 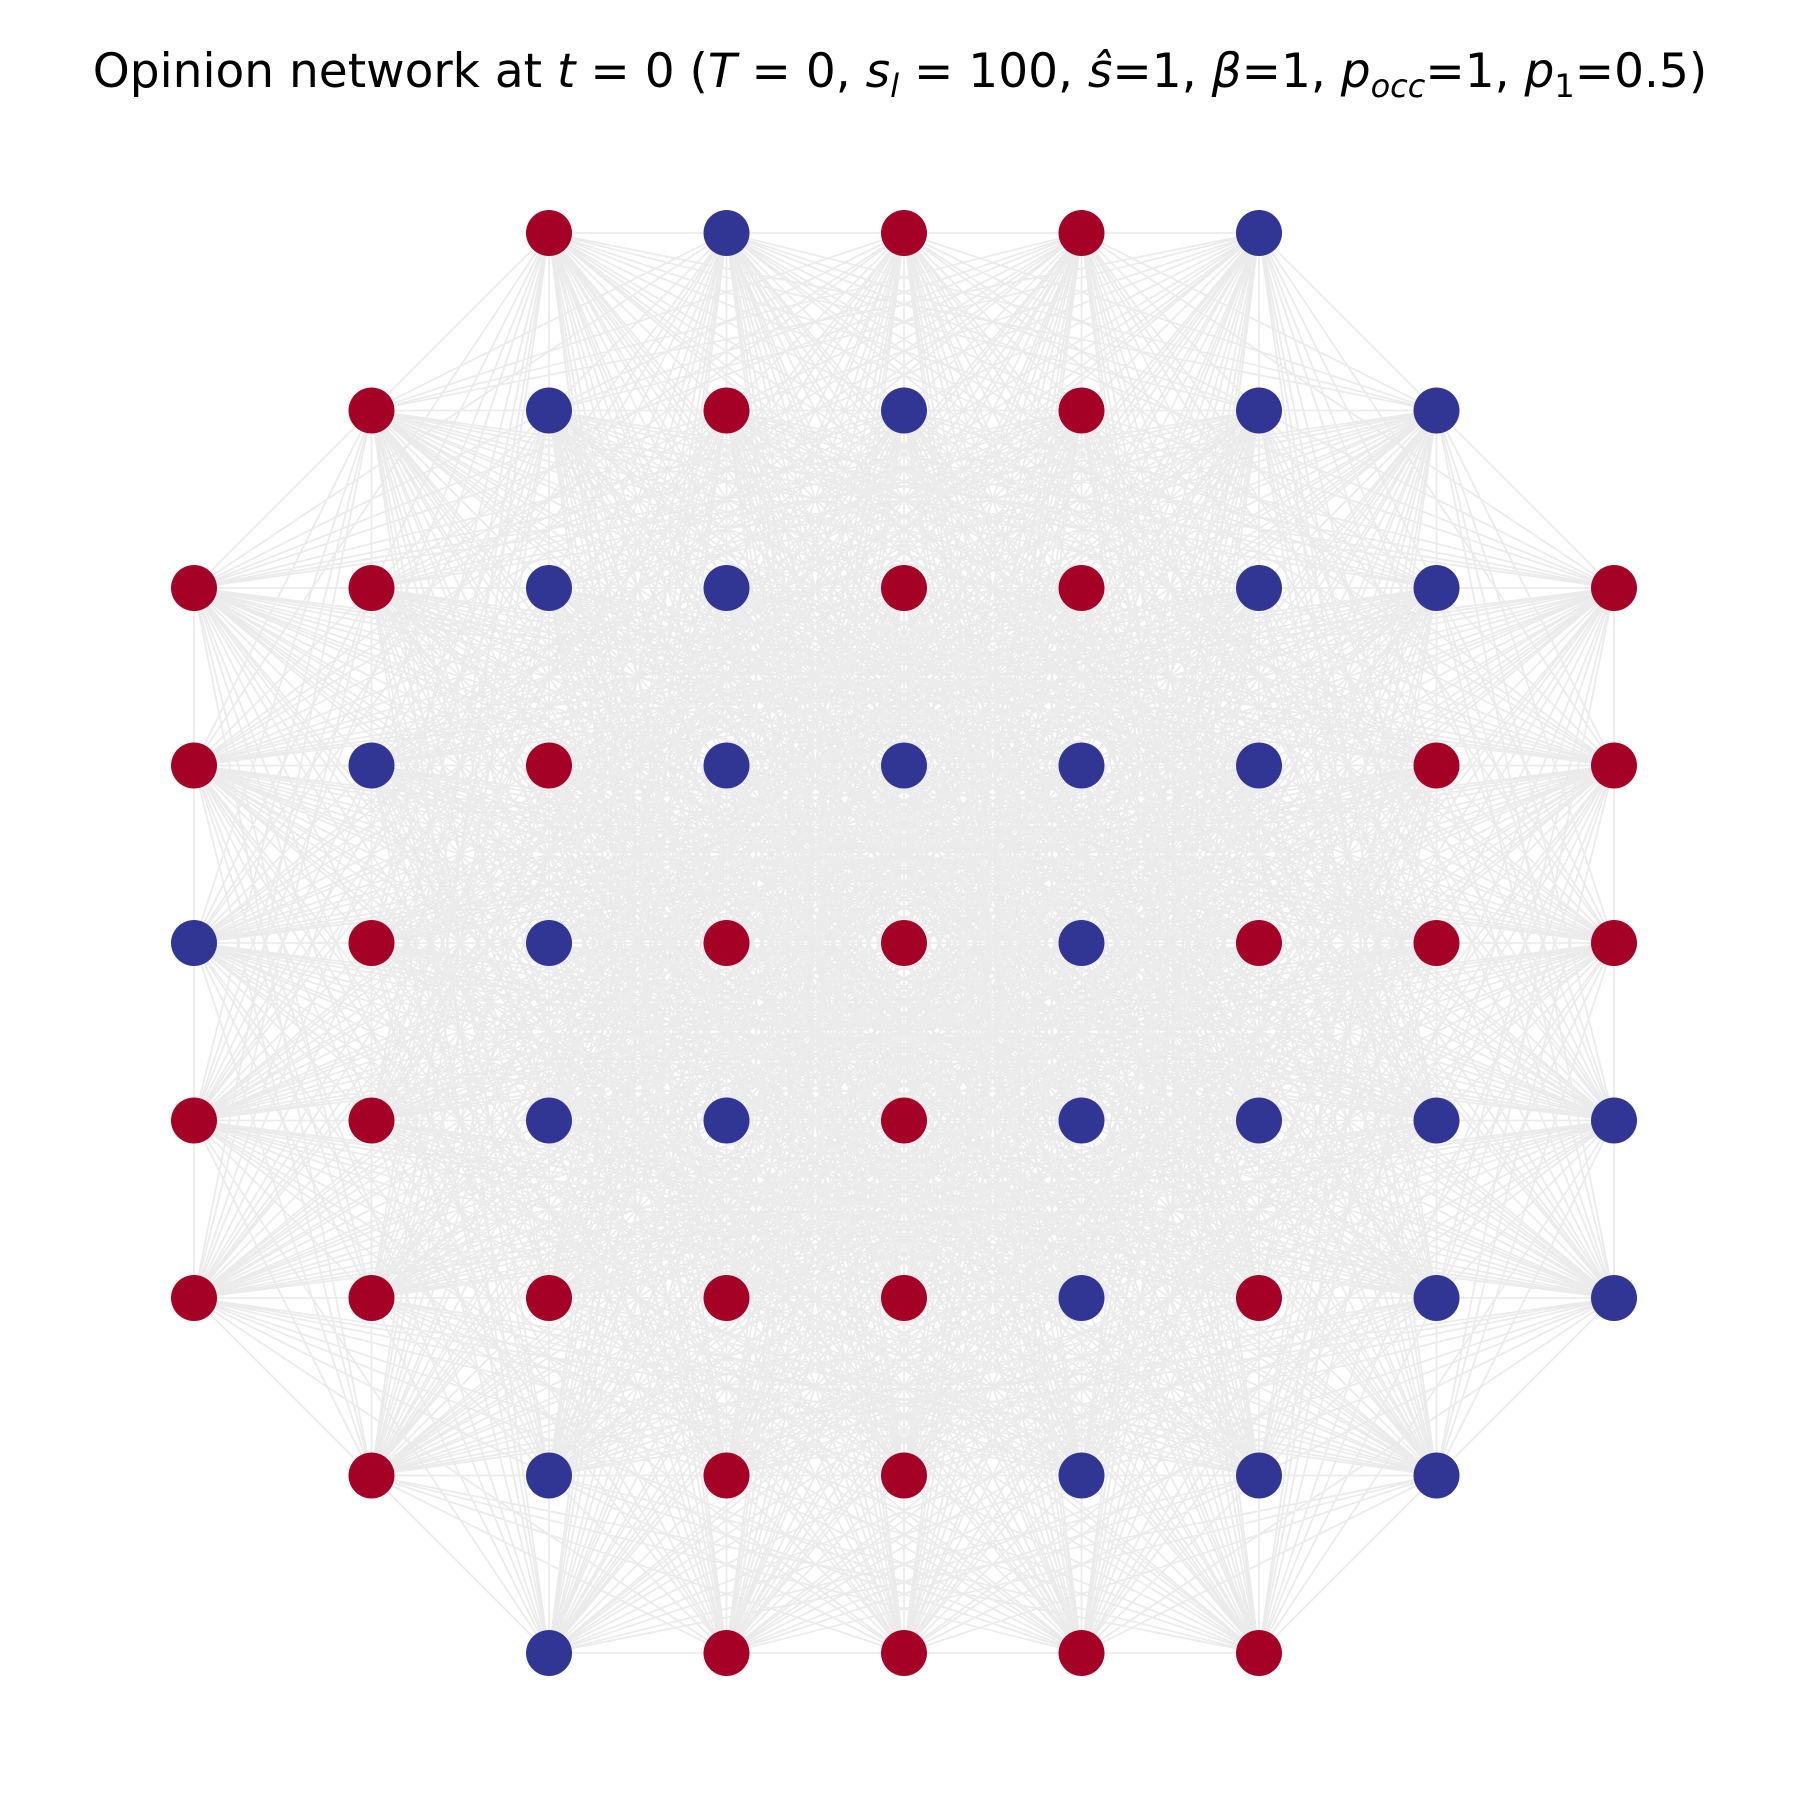 I want to click on red-opinion-node-r7-c3, so click(x=726, y=1475).